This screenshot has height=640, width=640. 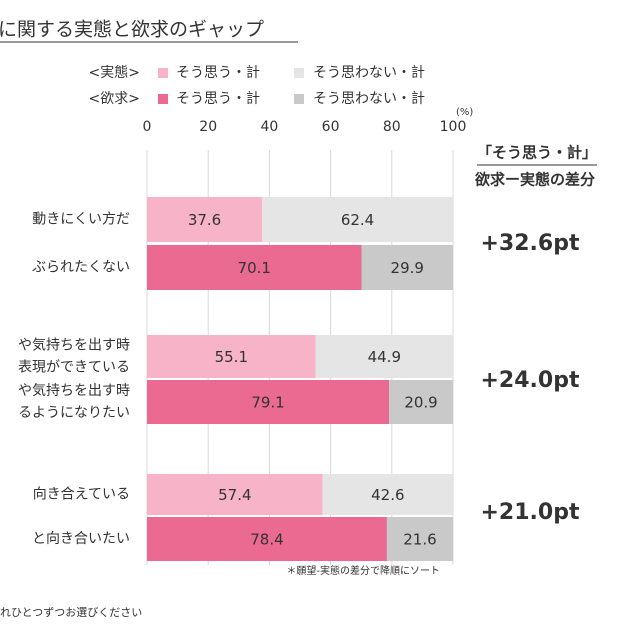 What do you see at coordinates (74, 368) in the screenshot?
I see `category-label: 表現ができている` at bounding box center [74, 368].